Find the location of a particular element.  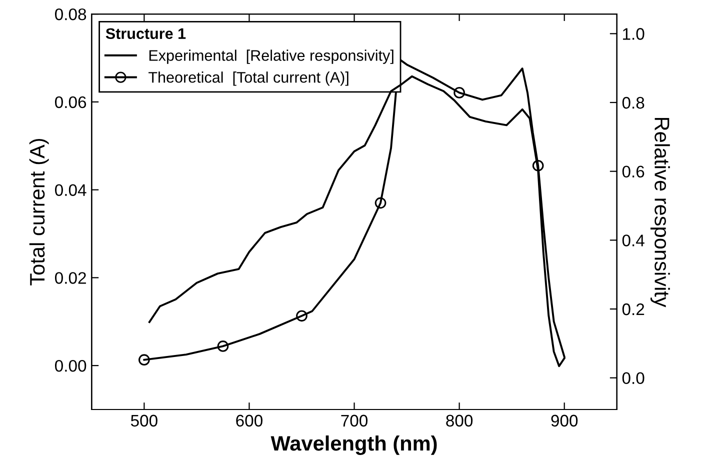

y-tick-label: 0.00 is located at coordinates (70, 366).